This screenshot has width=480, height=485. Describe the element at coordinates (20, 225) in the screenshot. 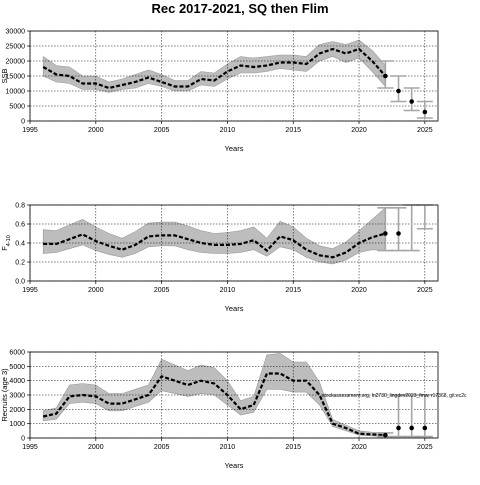

I see `y-tick-label: 0.6` at that location.